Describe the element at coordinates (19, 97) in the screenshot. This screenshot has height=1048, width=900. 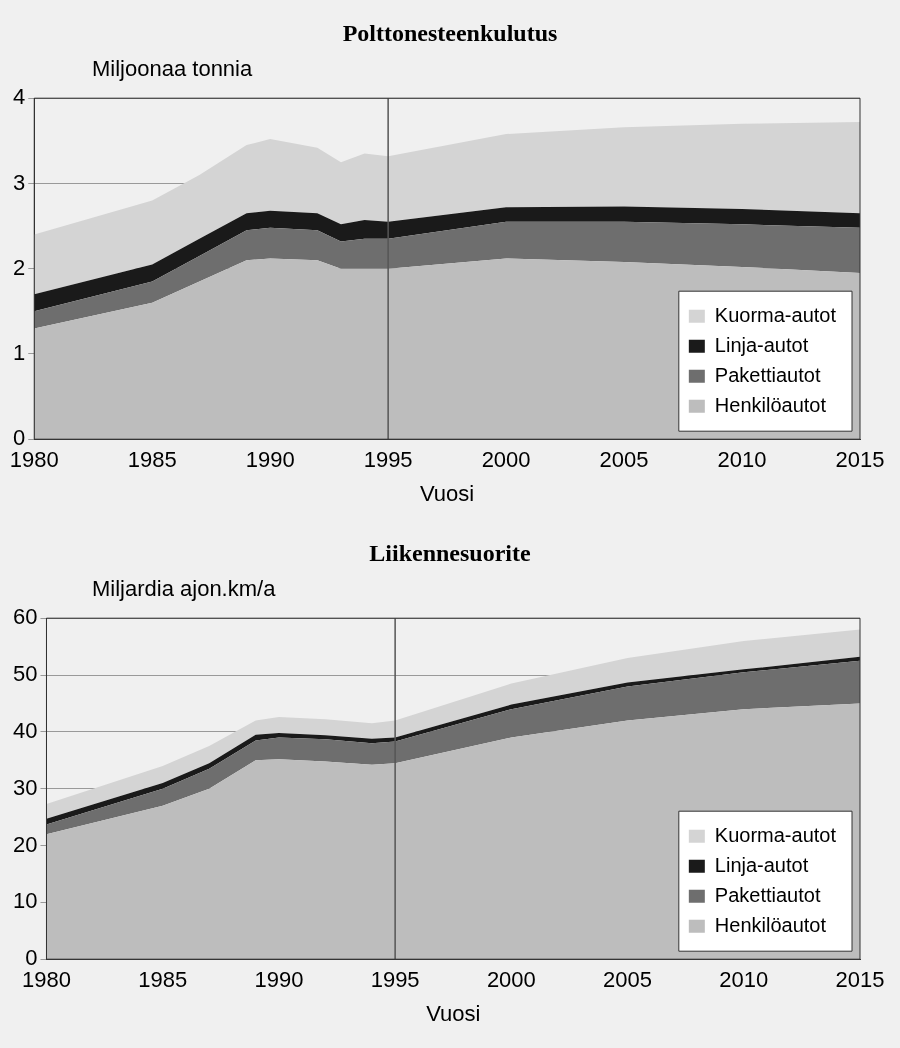
I see `y-tick-label: 4` at that location.